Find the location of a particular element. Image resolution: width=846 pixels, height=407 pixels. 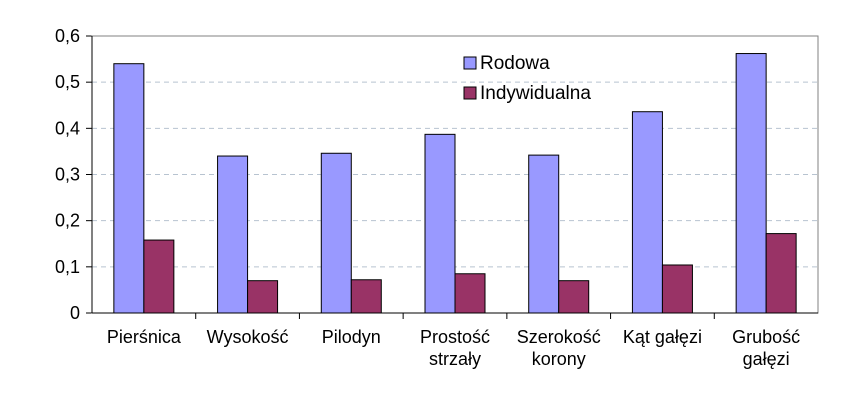

legend-swatch-rodowa is located at coordinates (470, 63).